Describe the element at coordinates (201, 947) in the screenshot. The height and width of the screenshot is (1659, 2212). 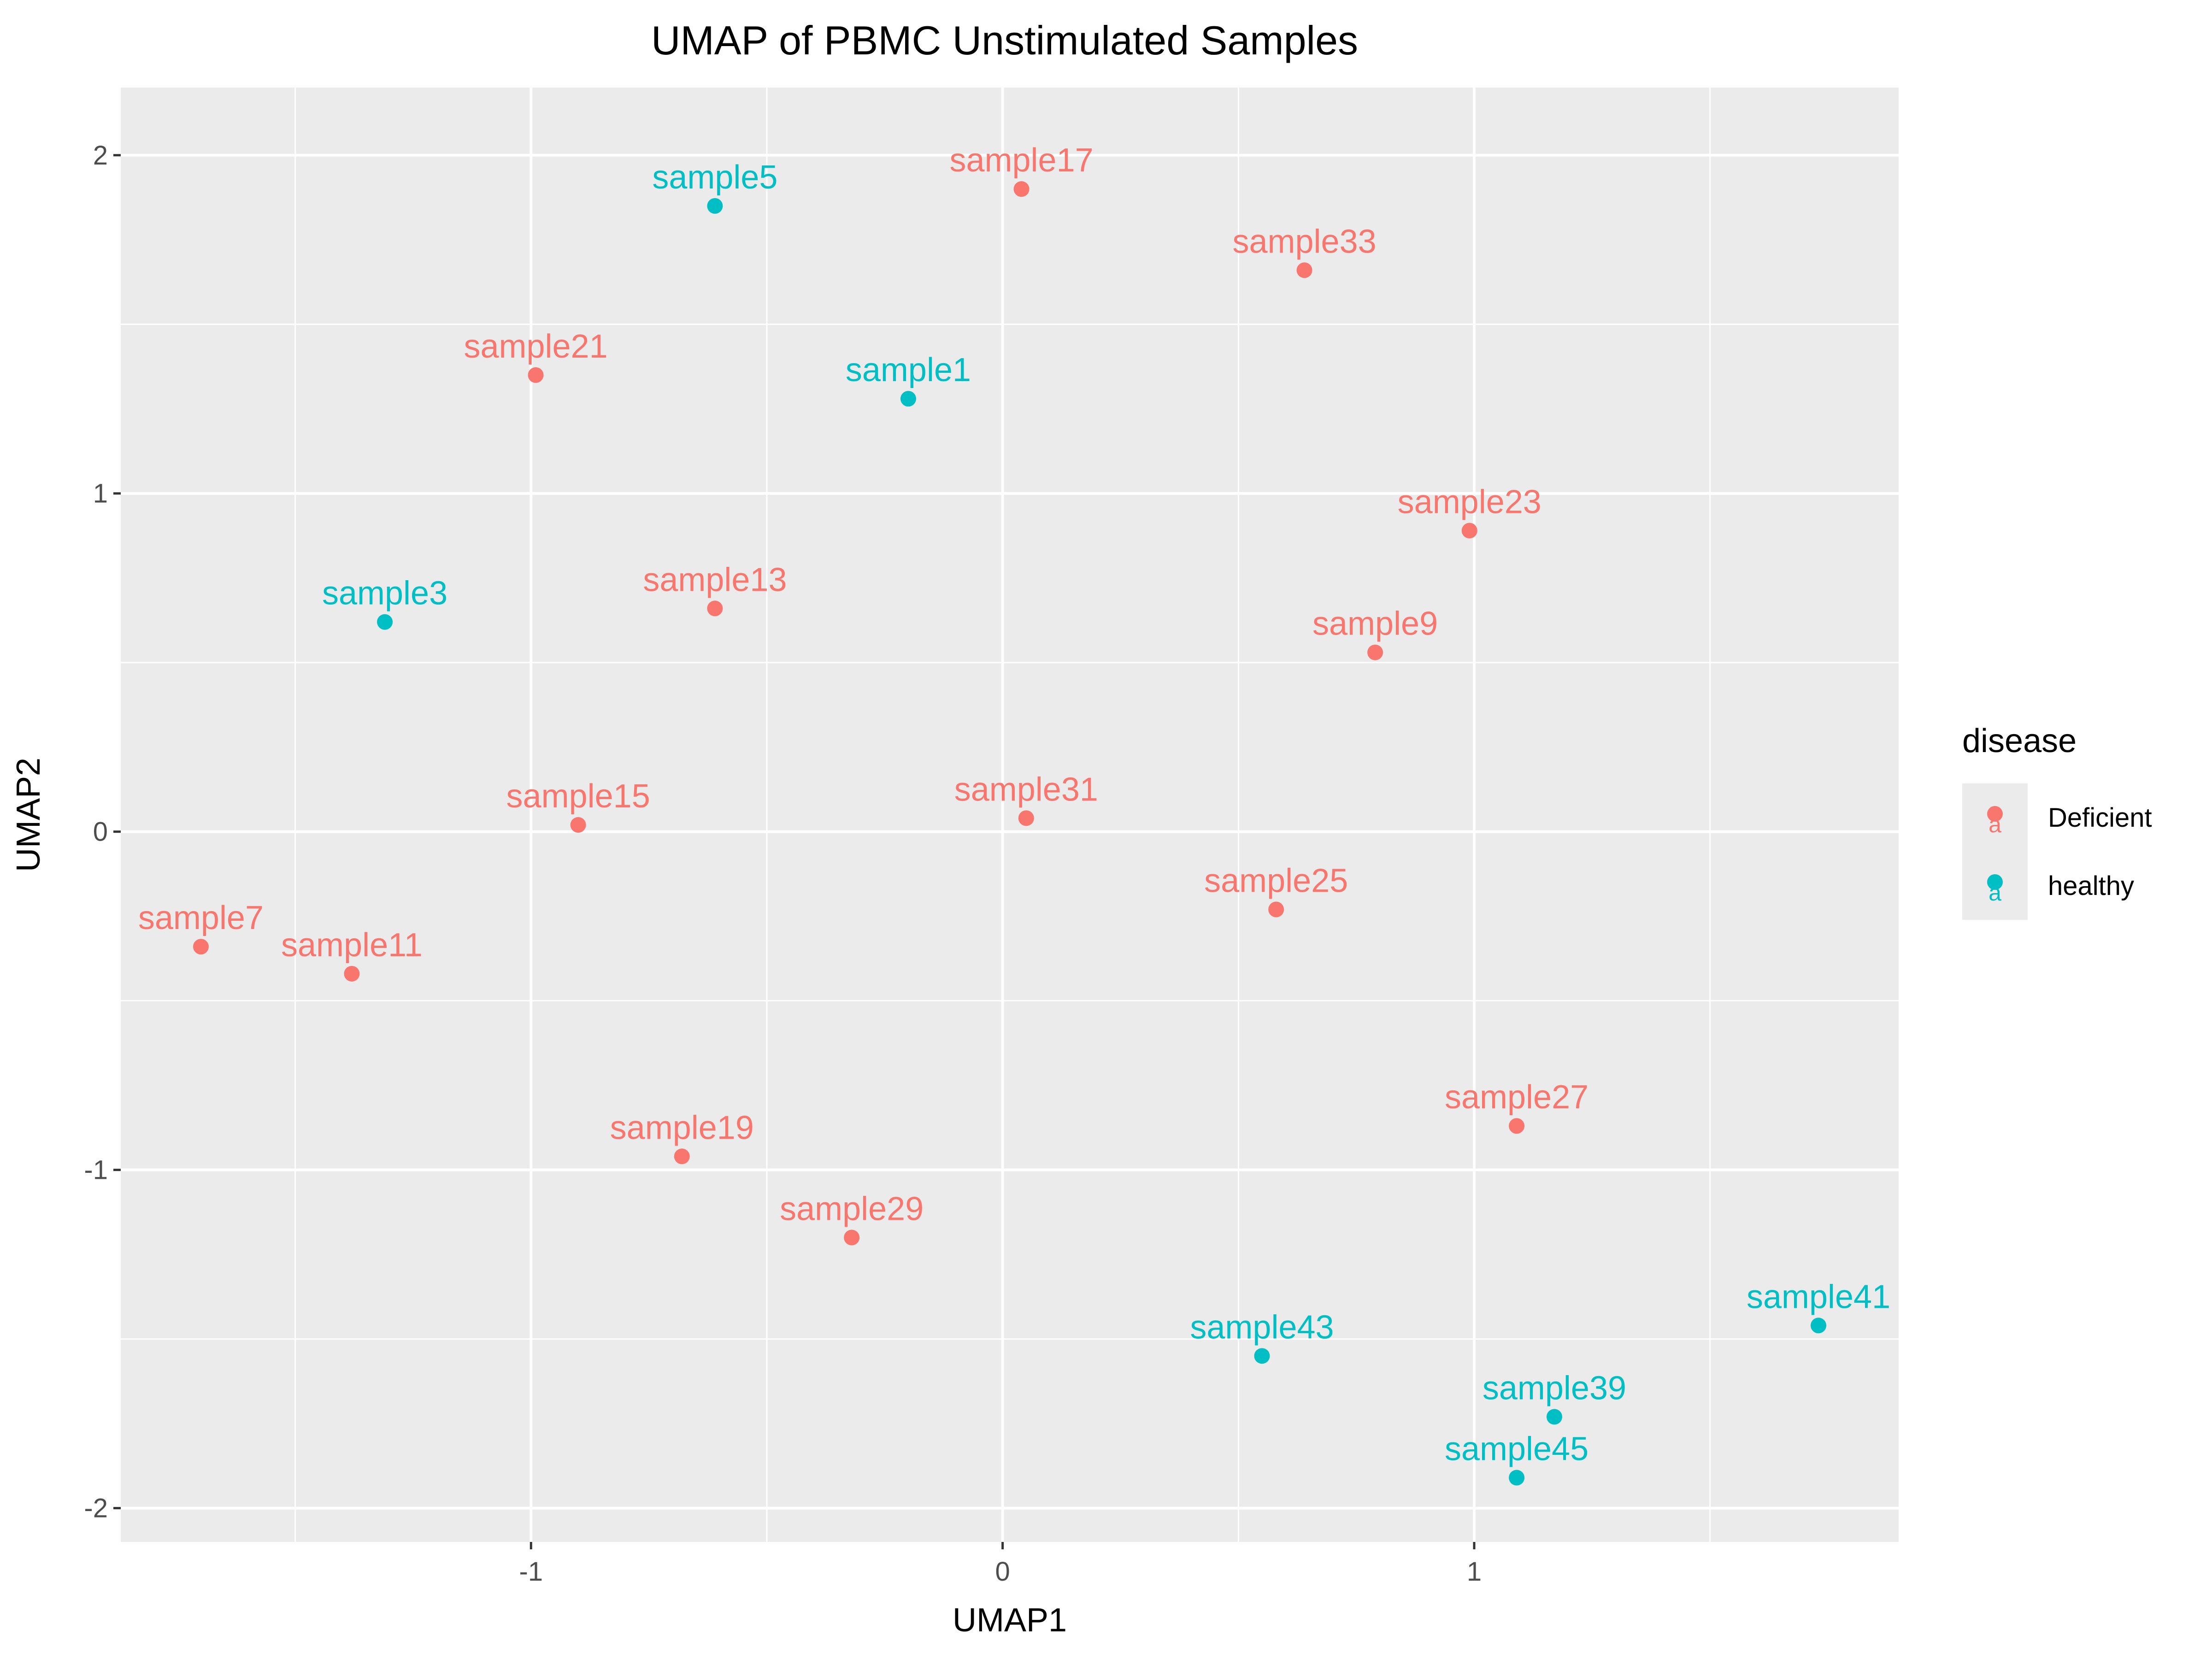
I see `point-sample7` at that location.